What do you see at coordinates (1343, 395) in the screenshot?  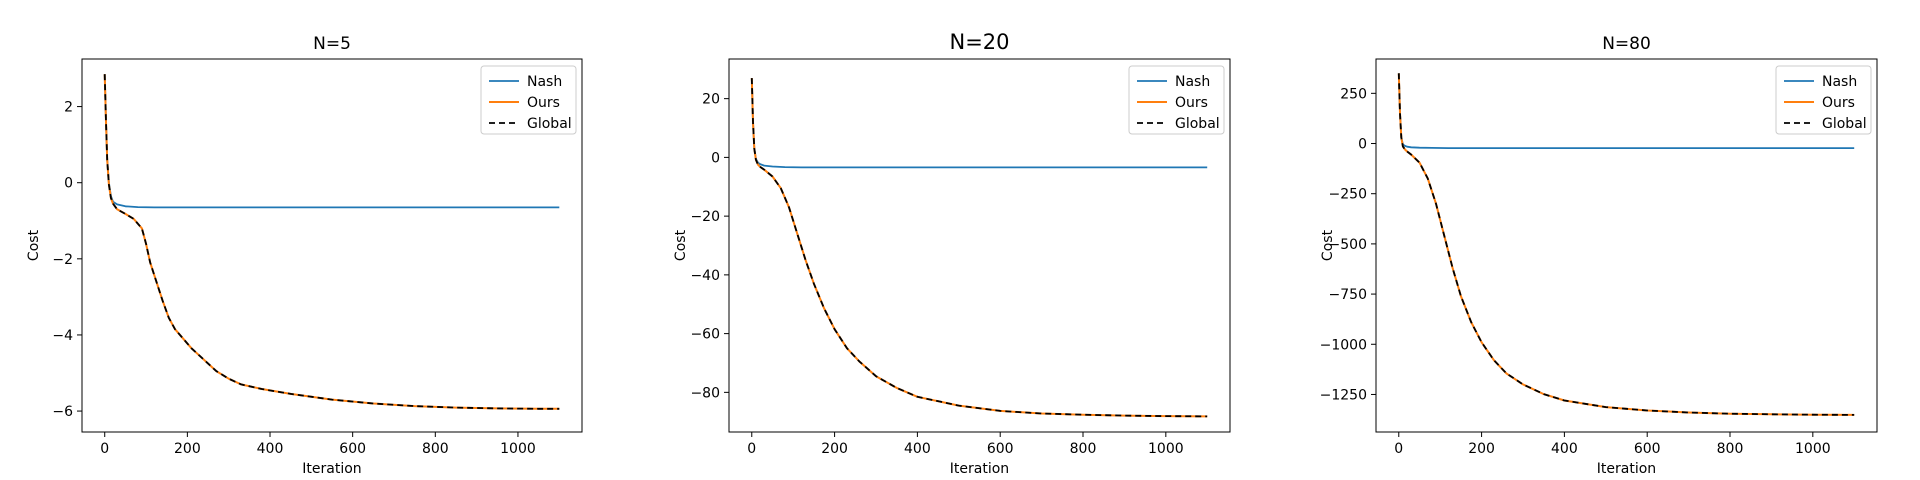 I see `y-tick-label: −1250` at bounding box center [1343, 395].